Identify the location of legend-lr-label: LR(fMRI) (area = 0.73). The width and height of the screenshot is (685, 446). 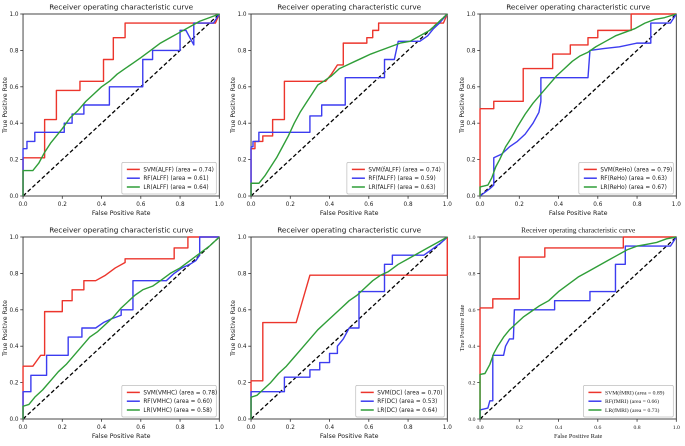
(632, 410).